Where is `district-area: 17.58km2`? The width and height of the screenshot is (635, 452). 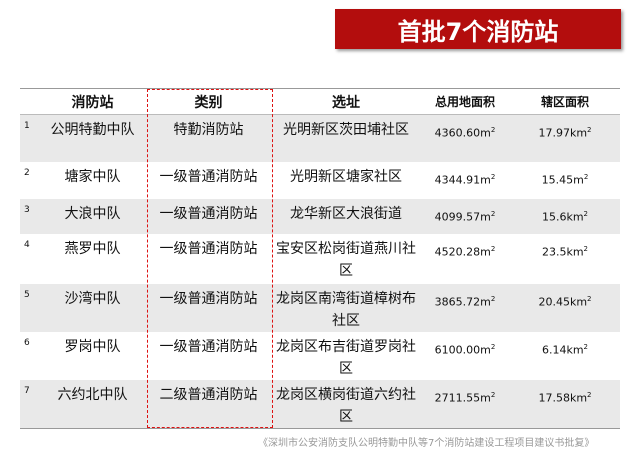 district-area: 17.58km2 is located at coordinates (565, 404).